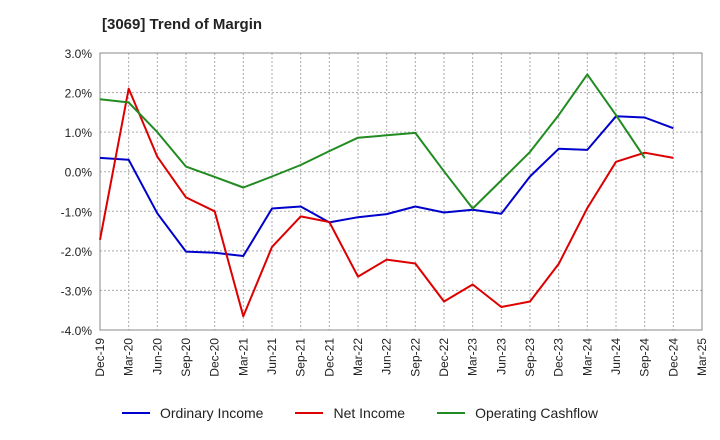 The image size is (720, 440). Describe the element at coordinates (77, 291) in the screenshot. I see `y-tick-label: -3.0%` at that location.